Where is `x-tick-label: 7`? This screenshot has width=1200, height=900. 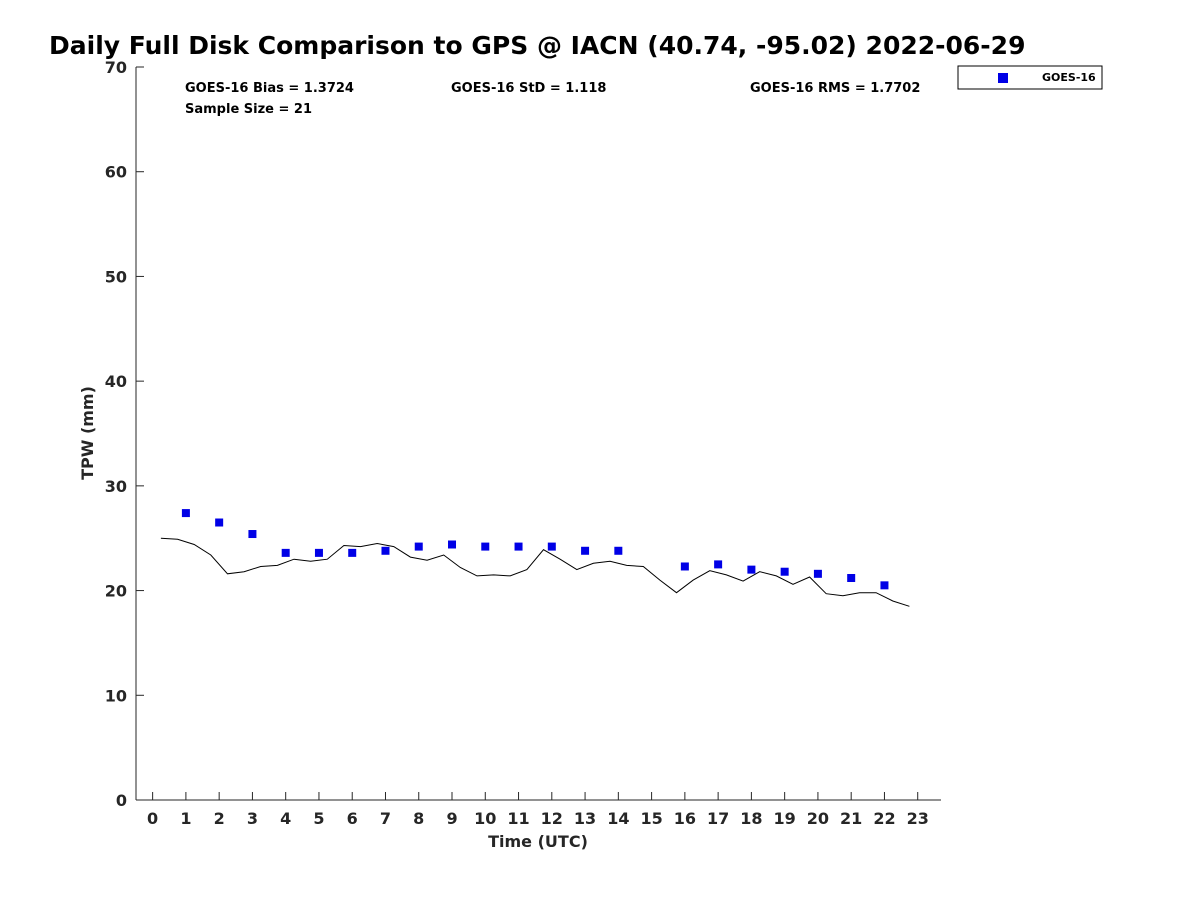
x-tick-label: 7 is located at coordinates (385, 818).